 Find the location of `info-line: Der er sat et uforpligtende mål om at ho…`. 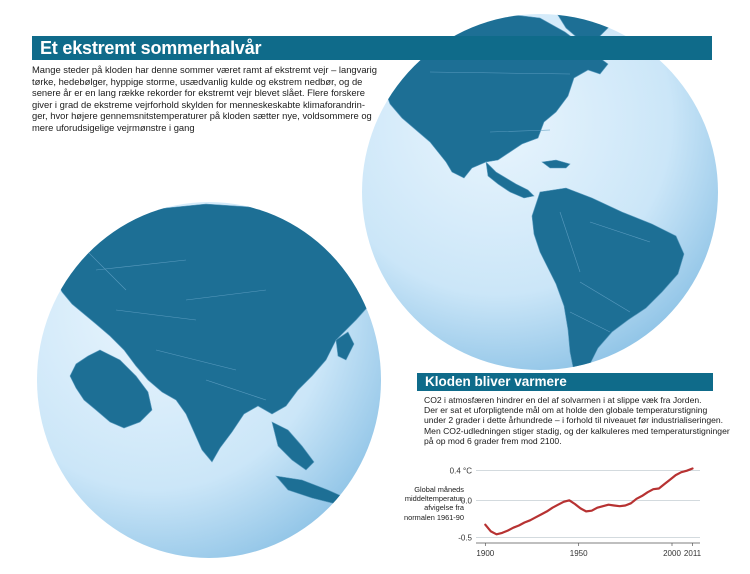

info-line: Der er sat et uforpligtende mål om at ho… is located at coordinates (566, 410).